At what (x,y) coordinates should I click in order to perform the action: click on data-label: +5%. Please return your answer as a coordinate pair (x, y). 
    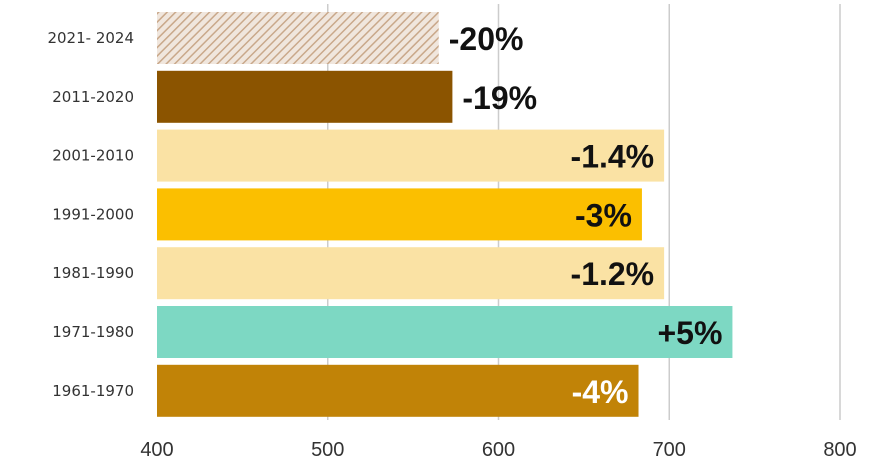
    Looking at the image, I should click on (689, 333).